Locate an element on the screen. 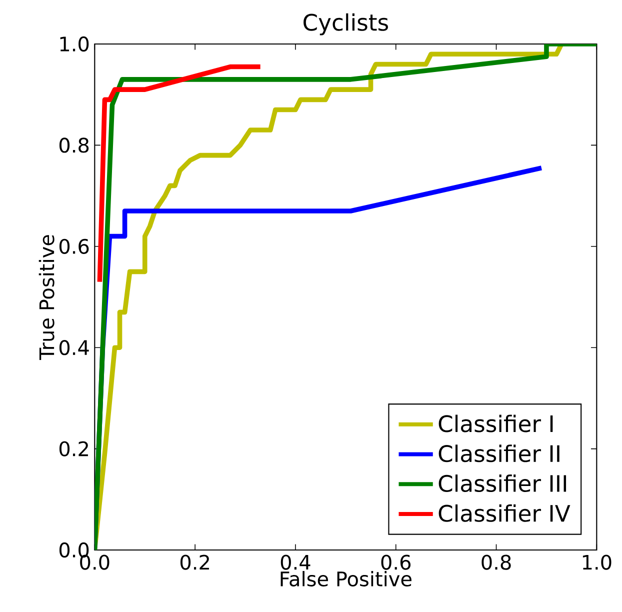 The width and height of the screenshot is (622, 612). legend-label: Classifier I is located at coordinates (495, 423).